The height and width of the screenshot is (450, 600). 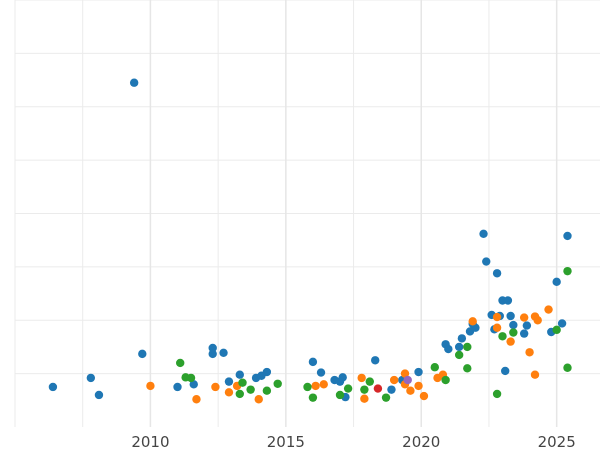 I want to click on x-tick-label: 2025, so click(x=557, y=441).